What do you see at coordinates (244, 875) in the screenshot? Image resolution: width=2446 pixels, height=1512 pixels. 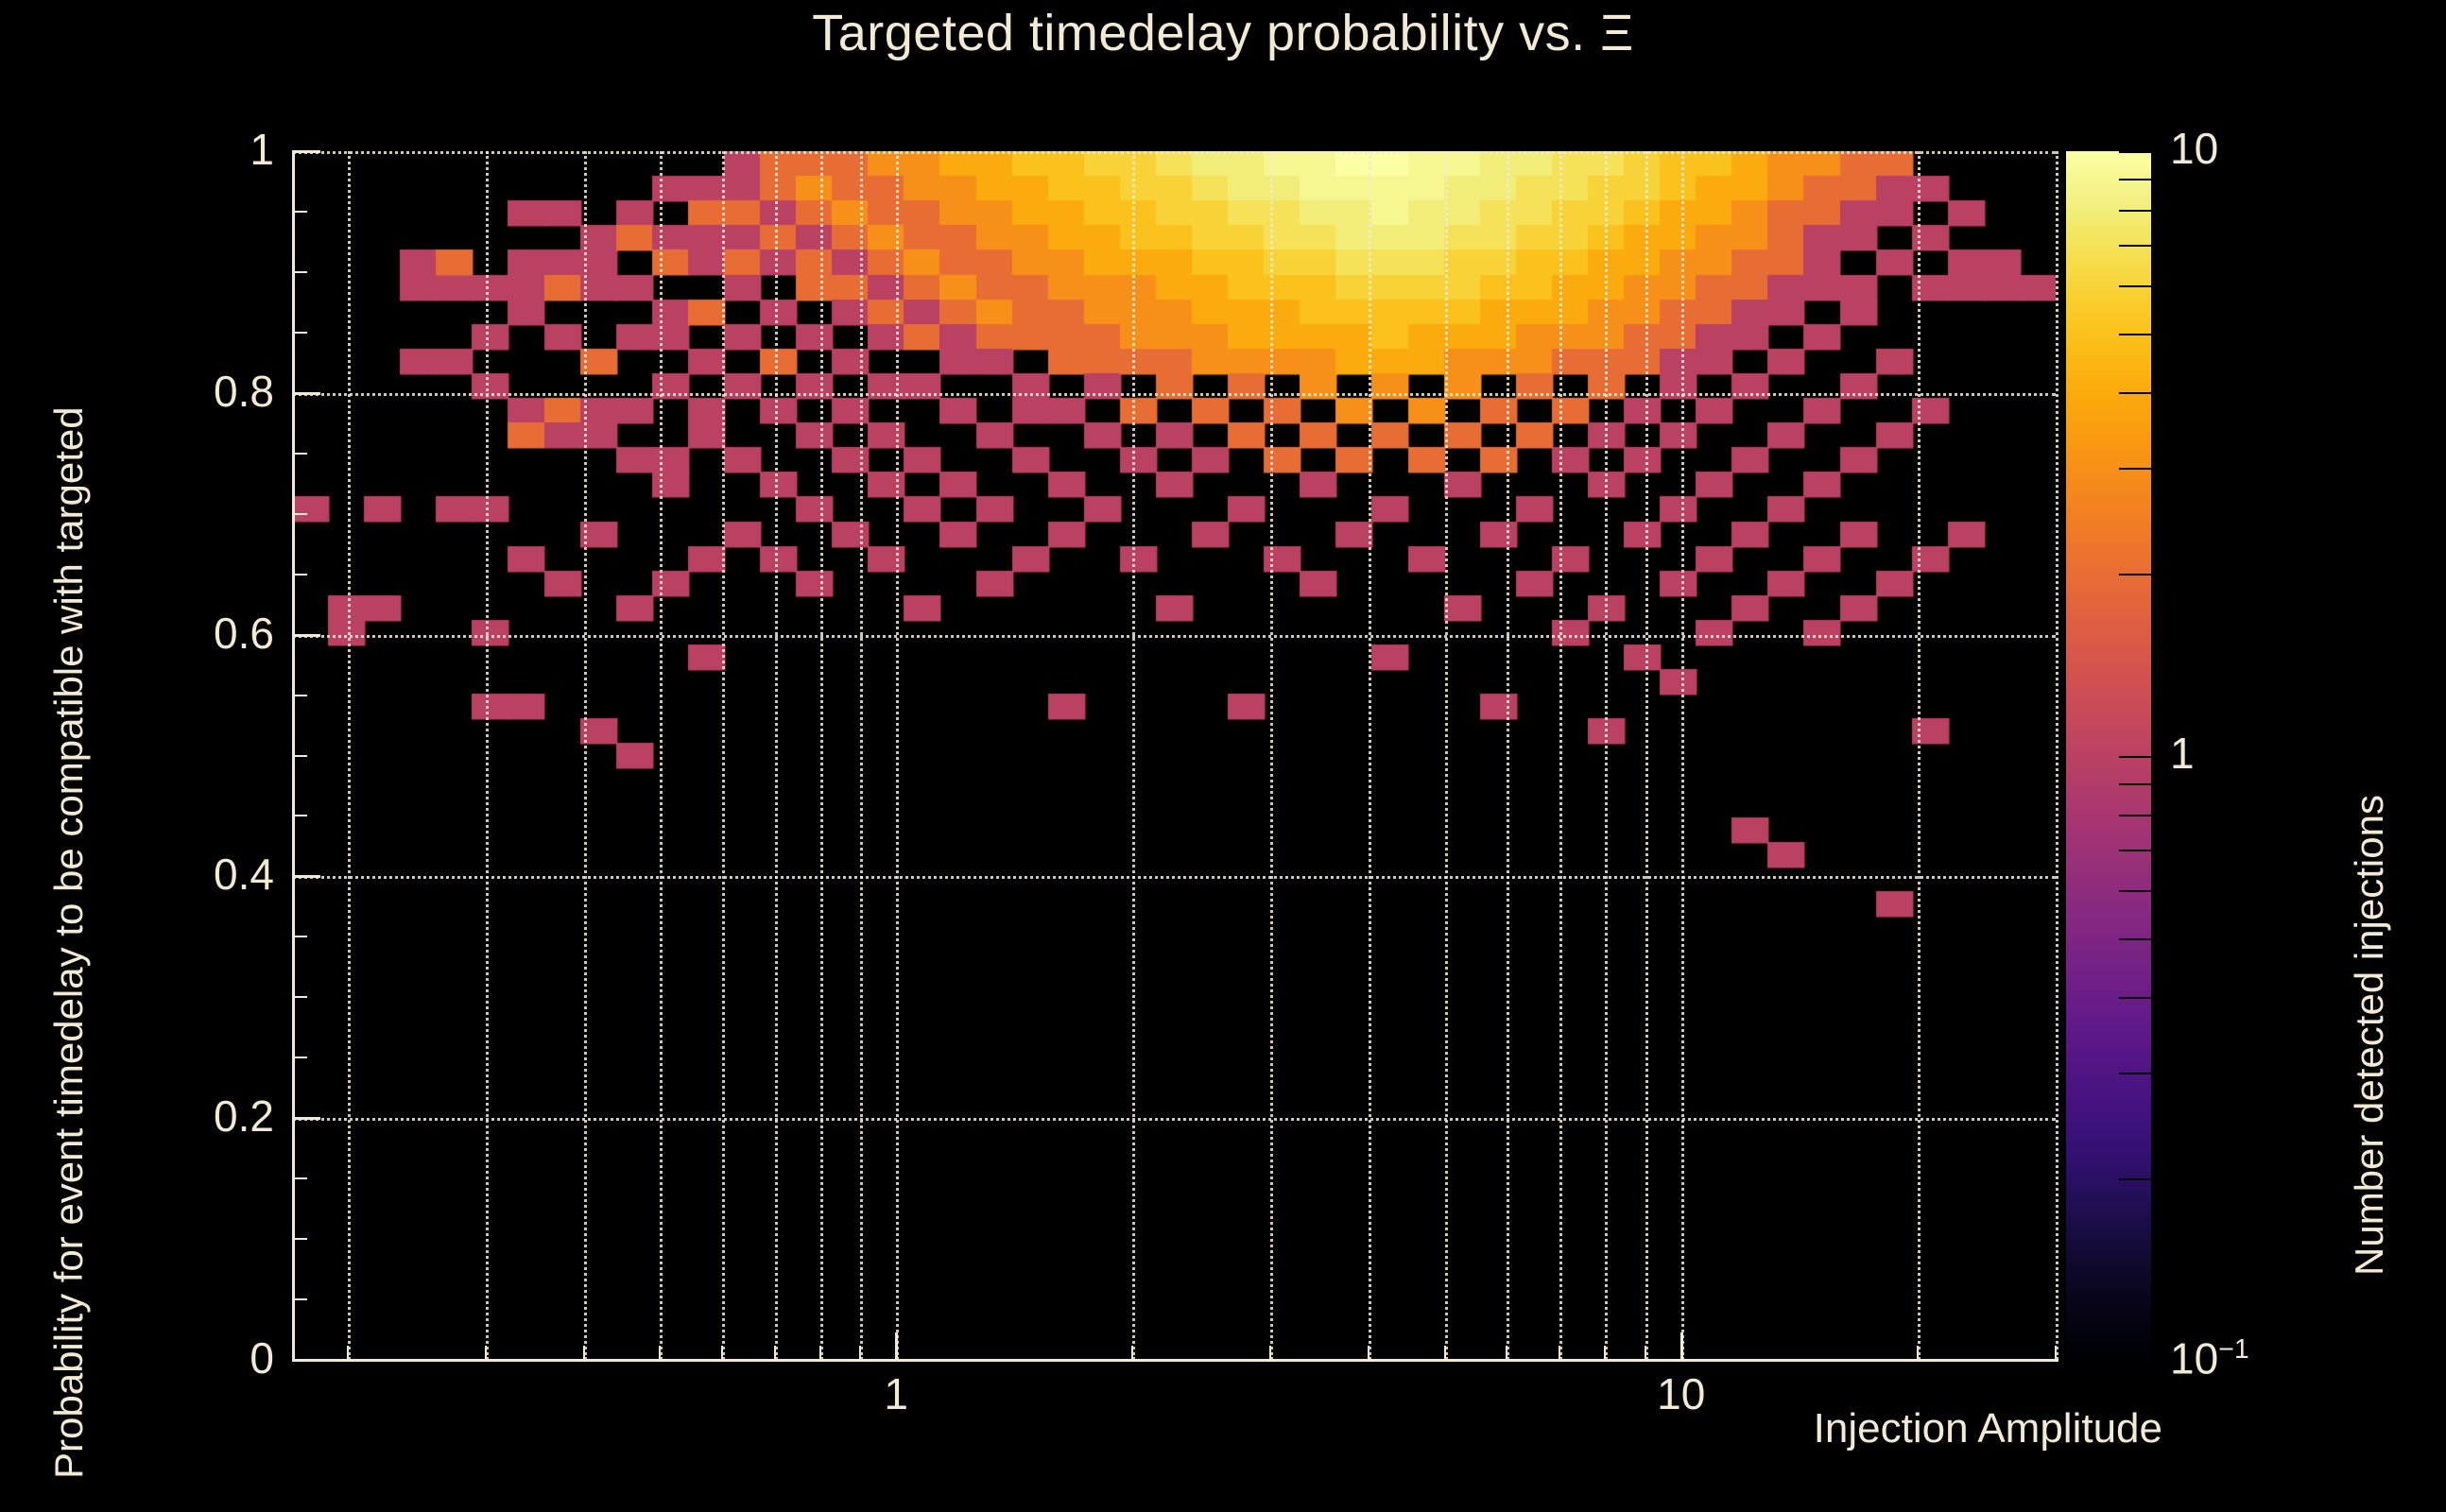 I see `y-tick-label: 0.4` at bounding box center [244, 875].